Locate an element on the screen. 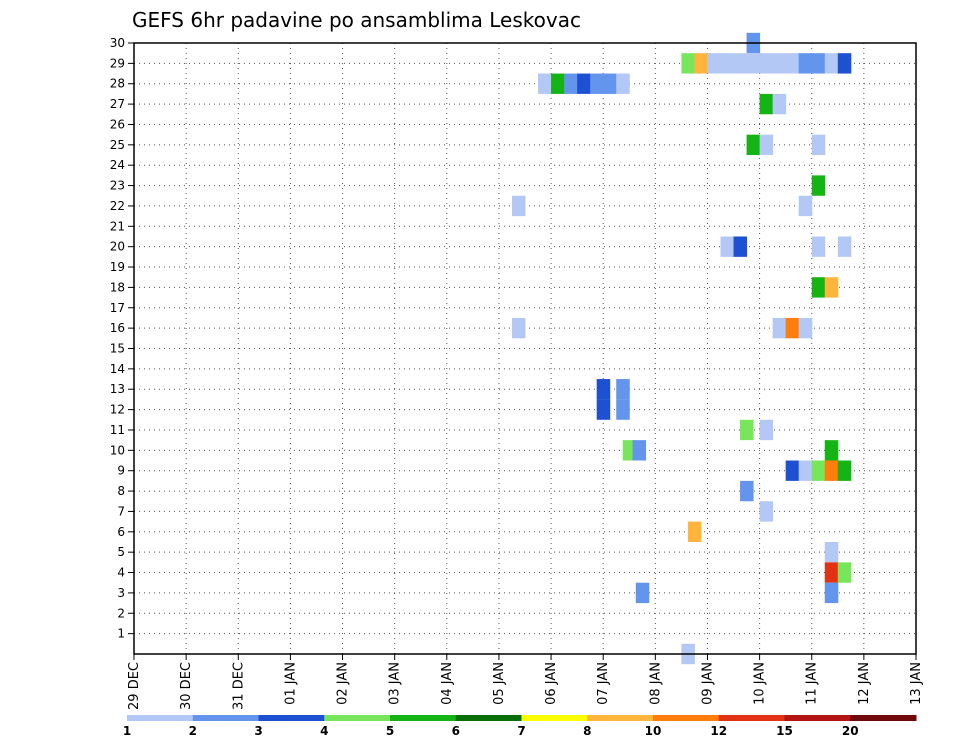 Image resolution: width=960 pixels, height=742 pixels. legend-level-label: 12 is located at coordinates (718, 731).